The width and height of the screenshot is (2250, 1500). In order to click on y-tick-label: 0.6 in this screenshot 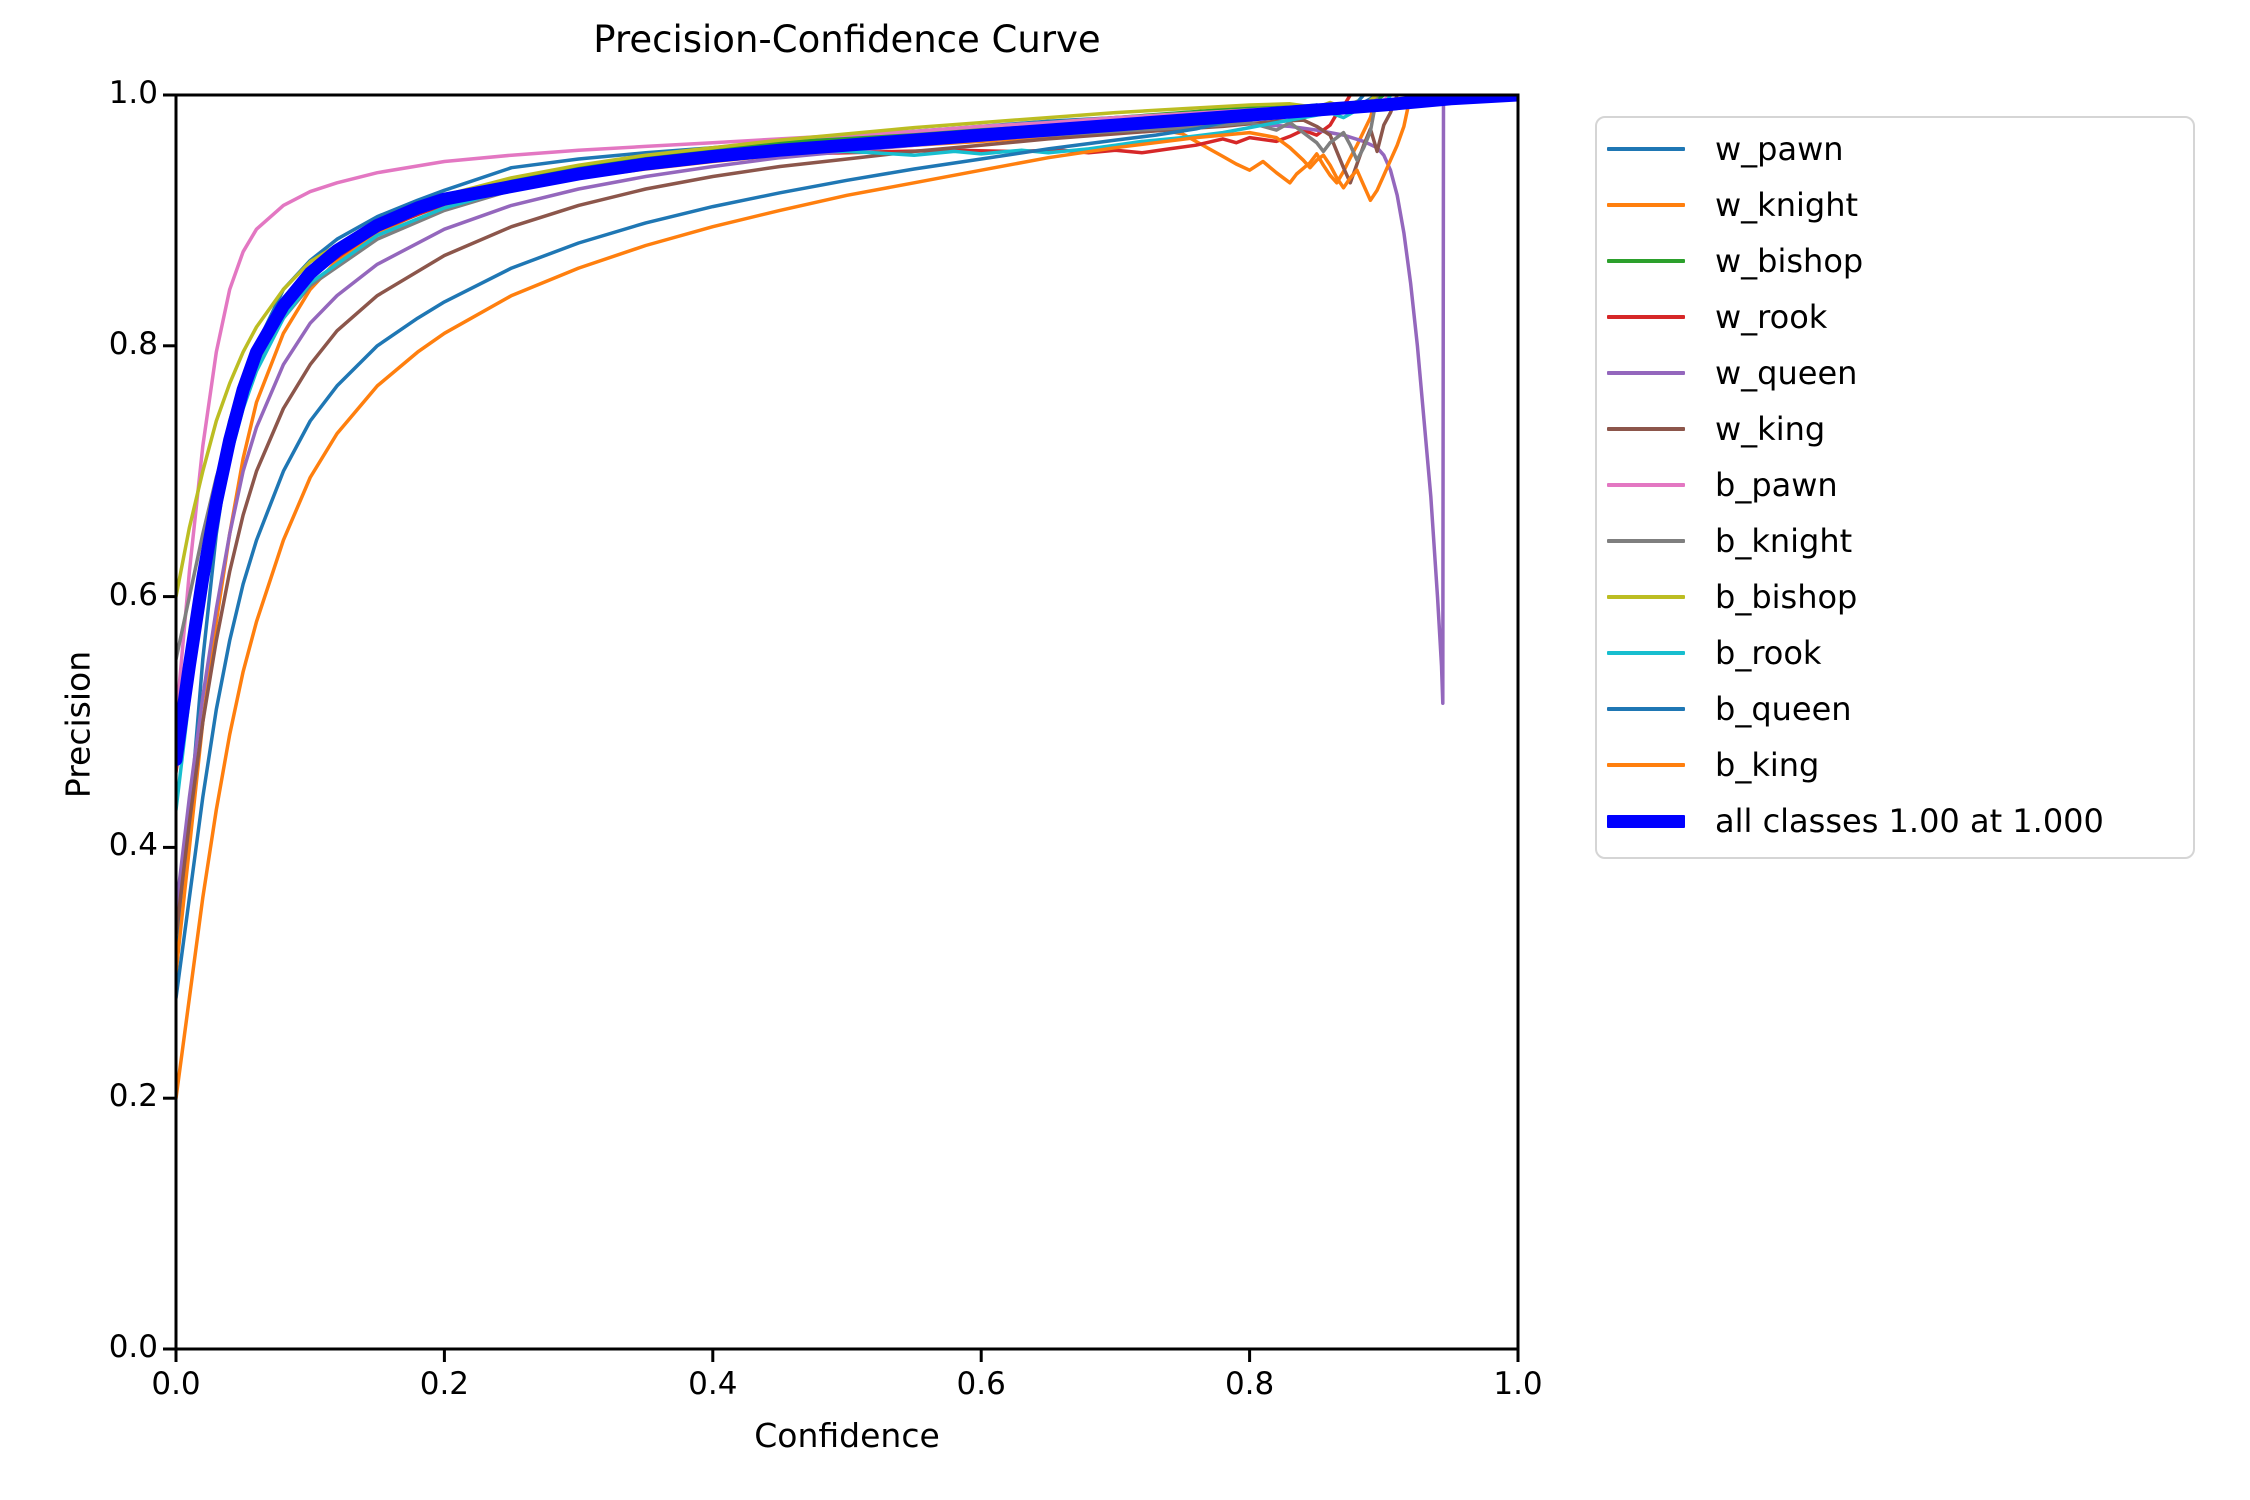, I will do `click(133, 594)`.